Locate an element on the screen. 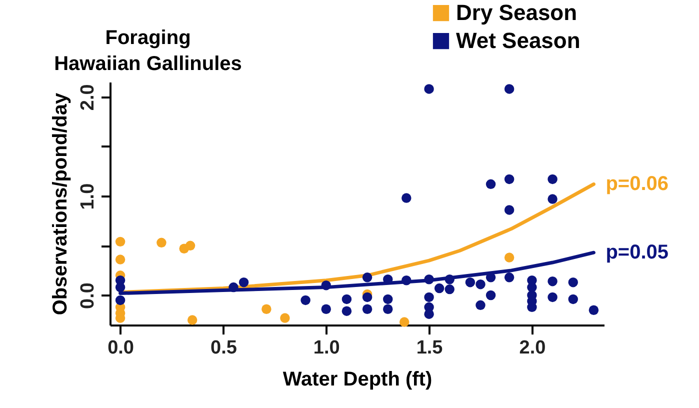 The image size is (699, 408). y-tick-label: 0.0 is located at coordinates (88, 295).